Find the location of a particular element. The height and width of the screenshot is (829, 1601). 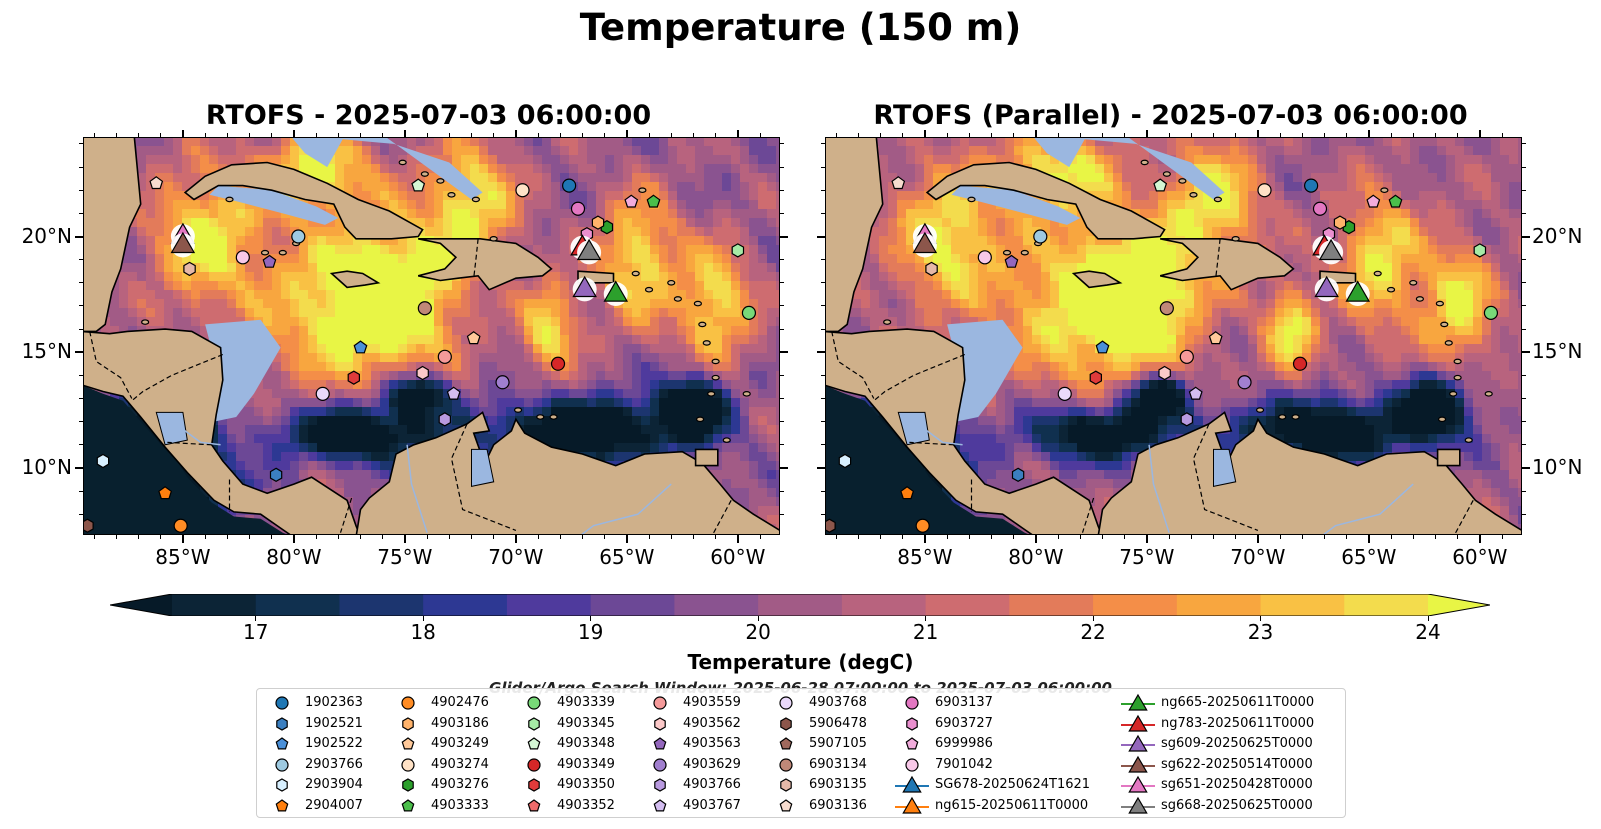

colorbar-tick-label: 20 is located at coordinates (758, 632).